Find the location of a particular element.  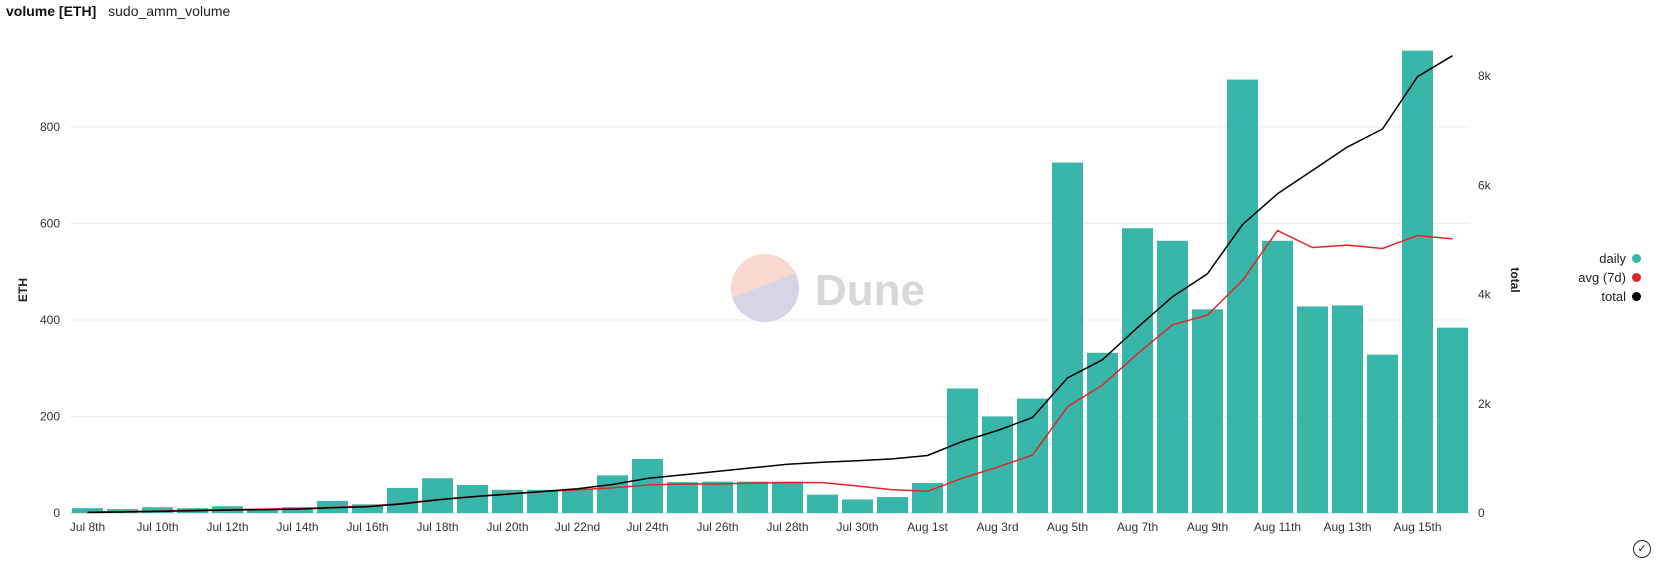

bar-jul-22nd is located at coordinates (577, 500).